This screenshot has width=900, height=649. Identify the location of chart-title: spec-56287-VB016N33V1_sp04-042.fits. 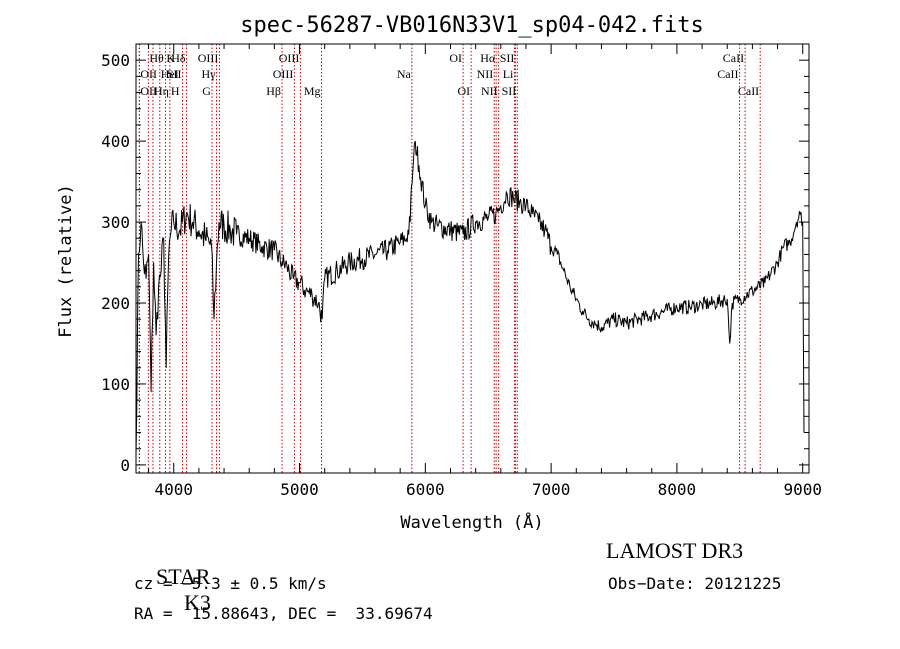
(472, 25).